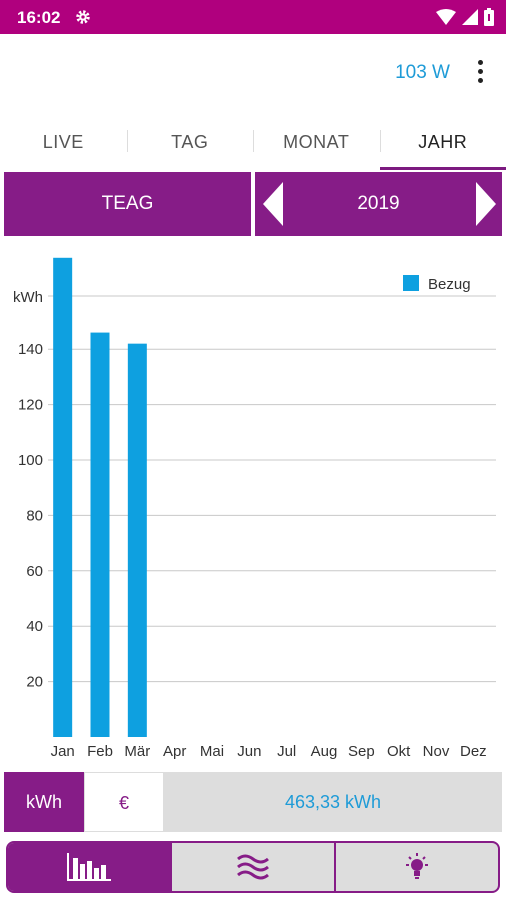 This screenshot has width=506, height=900. What do you see at coordinates (422, 72) in the screenshot?
I see `current-power-value: 103 W` at bounding box center [422, 72].